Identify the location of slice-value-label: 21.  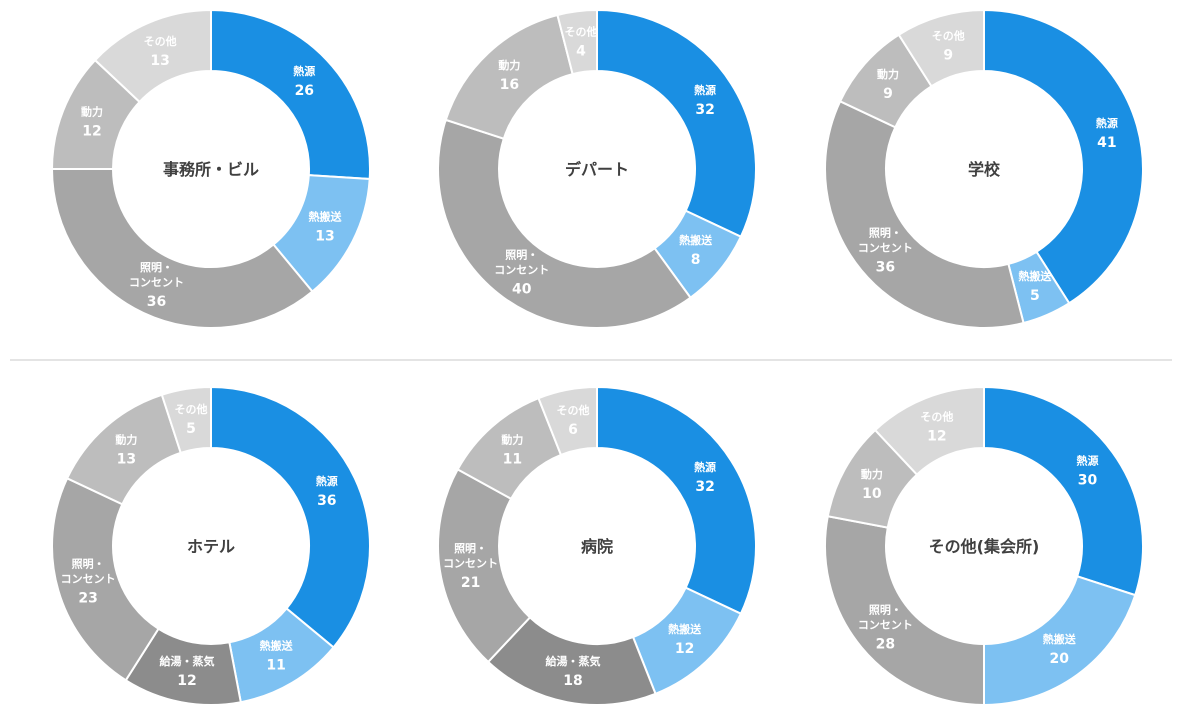
(470, 583).